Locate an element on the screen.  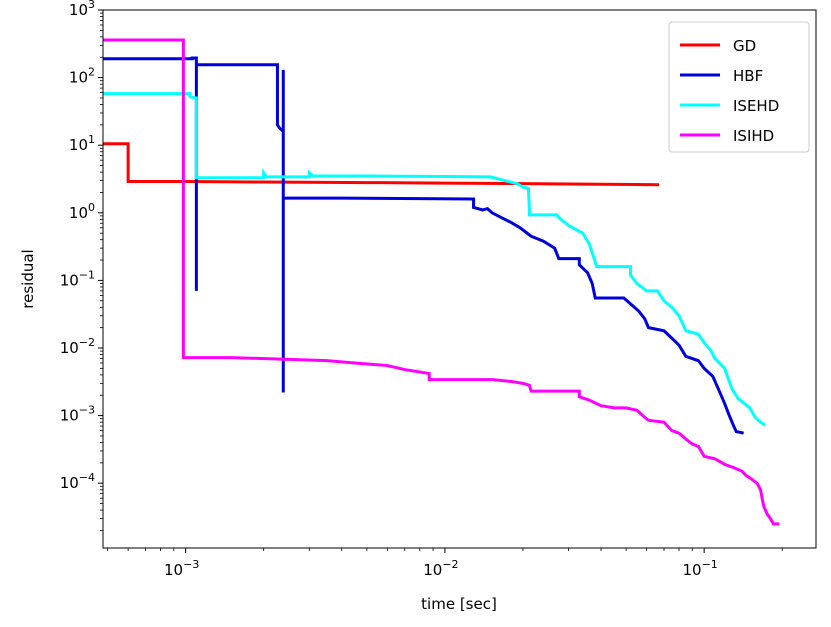
y-tick-exponent: −1 is located at coordinates (87, 274).